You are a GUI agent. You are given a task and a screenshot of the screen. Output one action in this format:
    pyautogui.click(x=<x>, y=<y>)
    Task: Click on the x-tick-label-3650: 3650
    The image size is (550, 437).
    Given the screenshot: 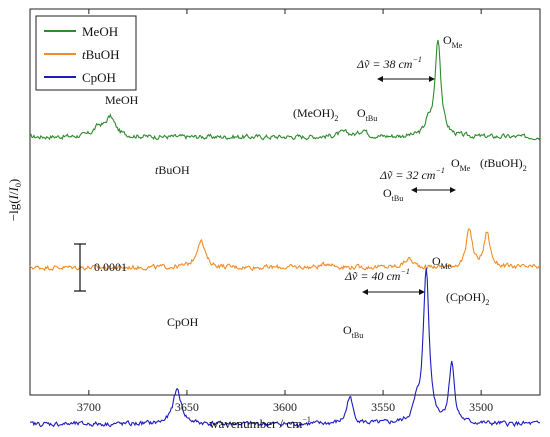 What is the action you would take?
    pyautogui.click(x=187, y=407)
    